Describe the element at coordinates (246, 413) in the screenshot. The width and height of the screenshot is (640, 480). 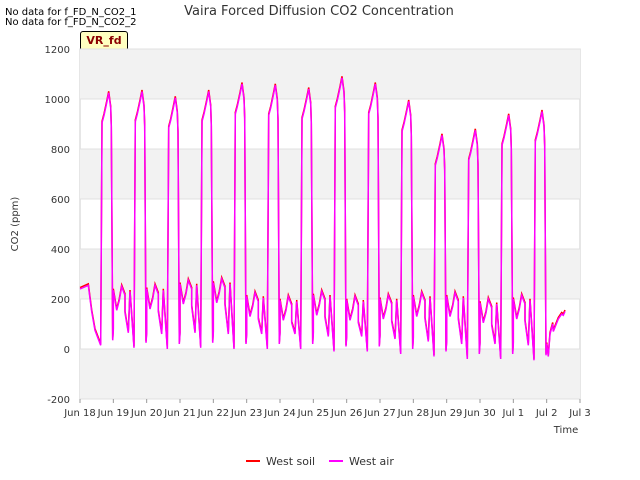
I see `x-tick-label: Jun 23` at that location.